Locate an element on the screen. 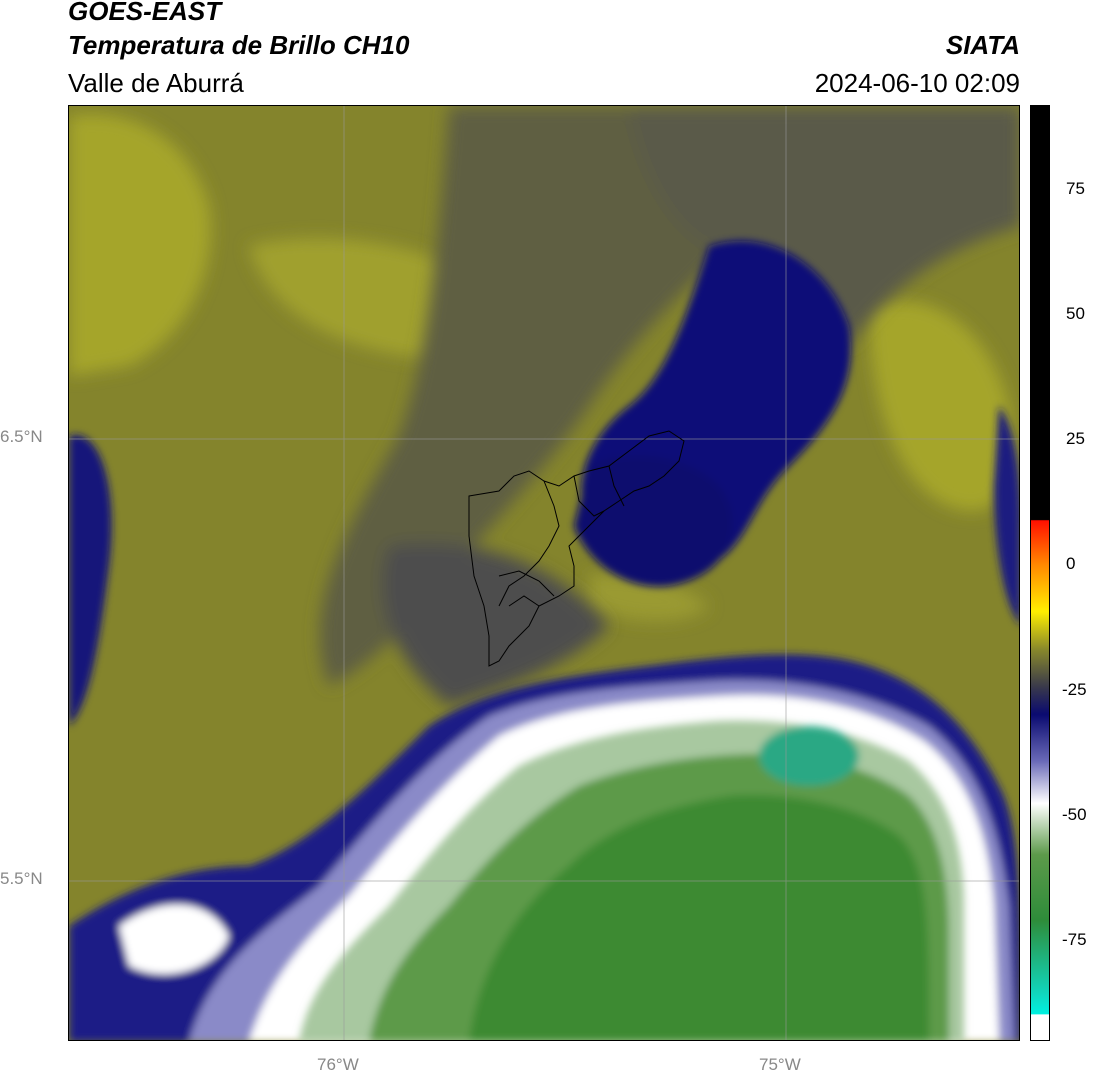  lon-label-75w: 75°W is located at coordinates (780, 1064).